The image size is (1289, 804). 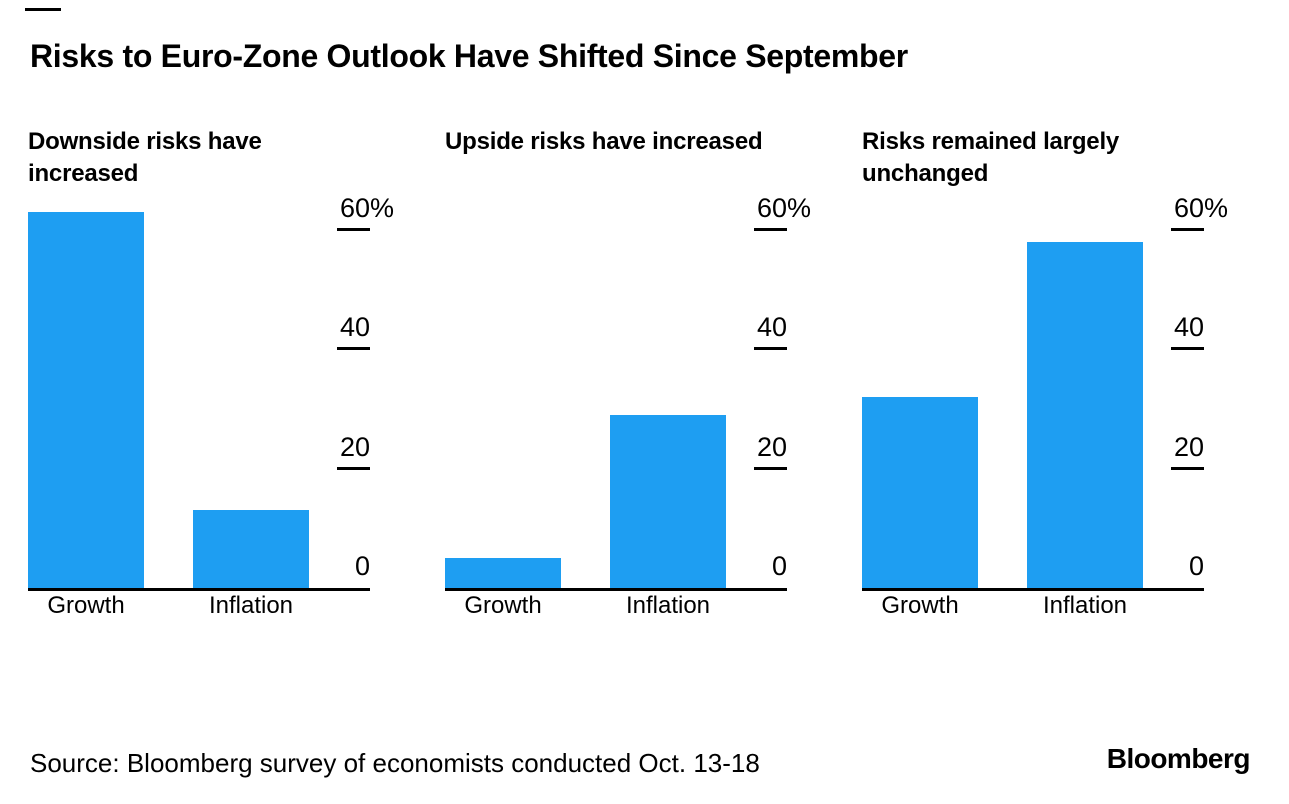 What do you see at coordinates (991, 157) in the screenshot?
I see `panel-subtitle: Risks remained largely unchanged` at bounding box center [991, 157].